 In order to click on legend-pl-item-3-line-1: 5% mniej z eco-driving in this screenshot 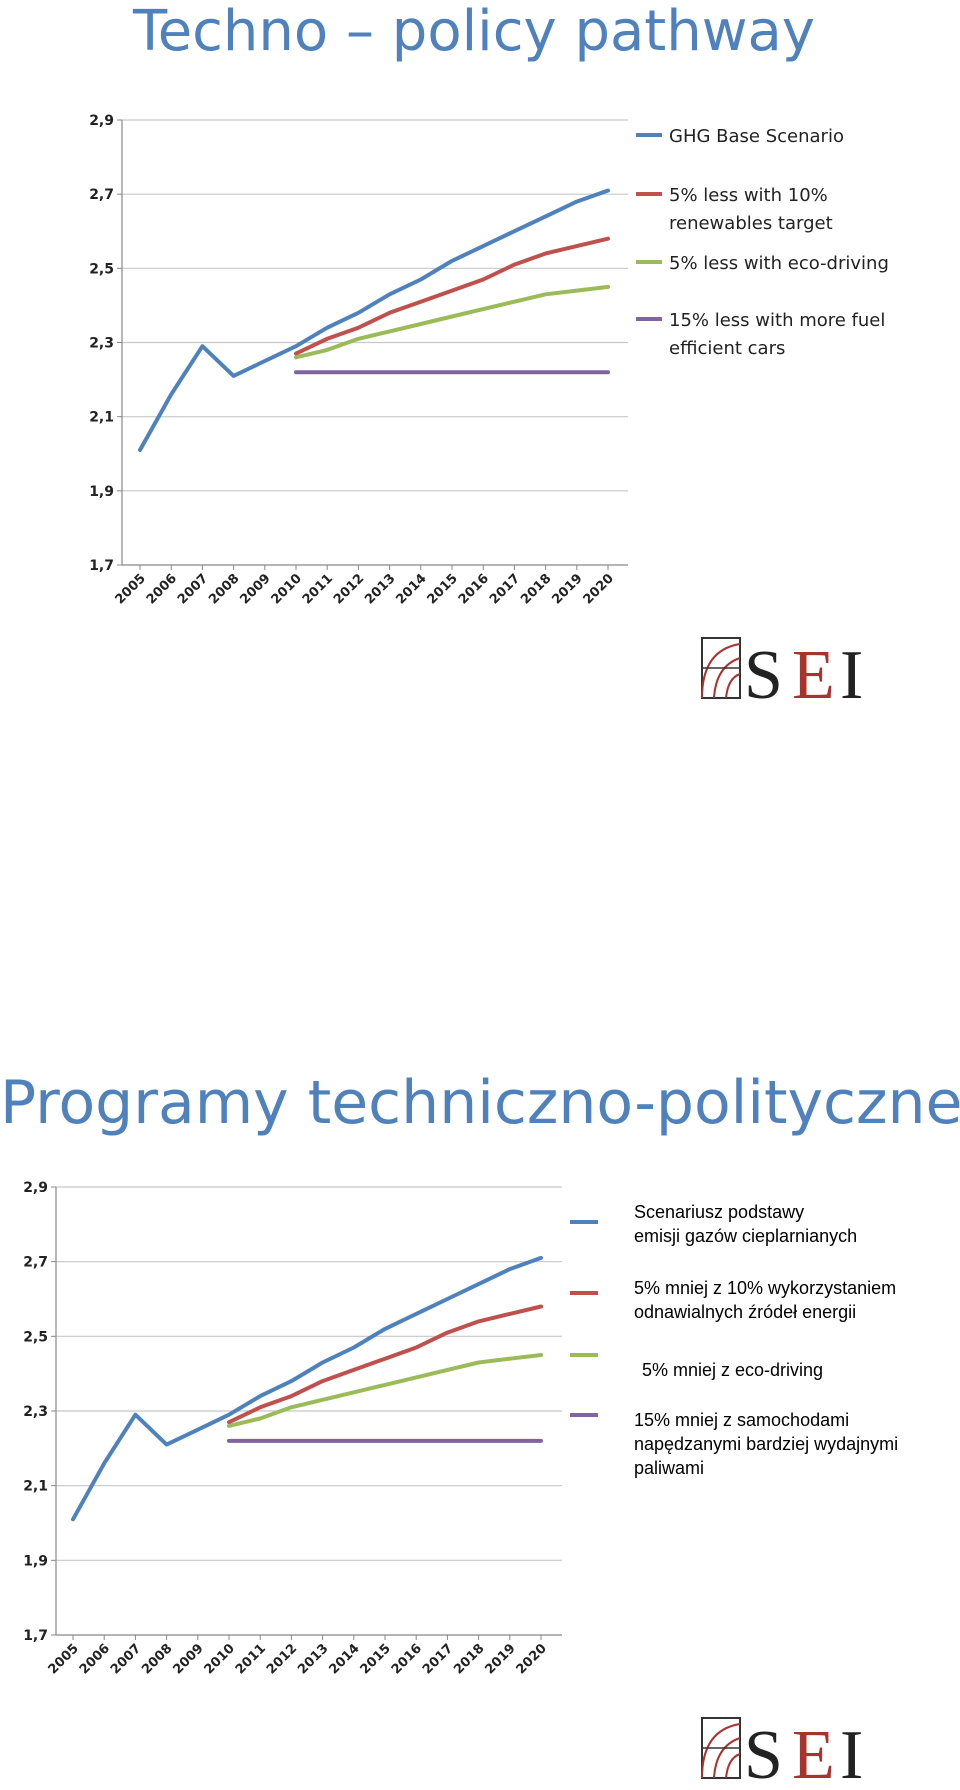, I will do `click(733, 1370)`.